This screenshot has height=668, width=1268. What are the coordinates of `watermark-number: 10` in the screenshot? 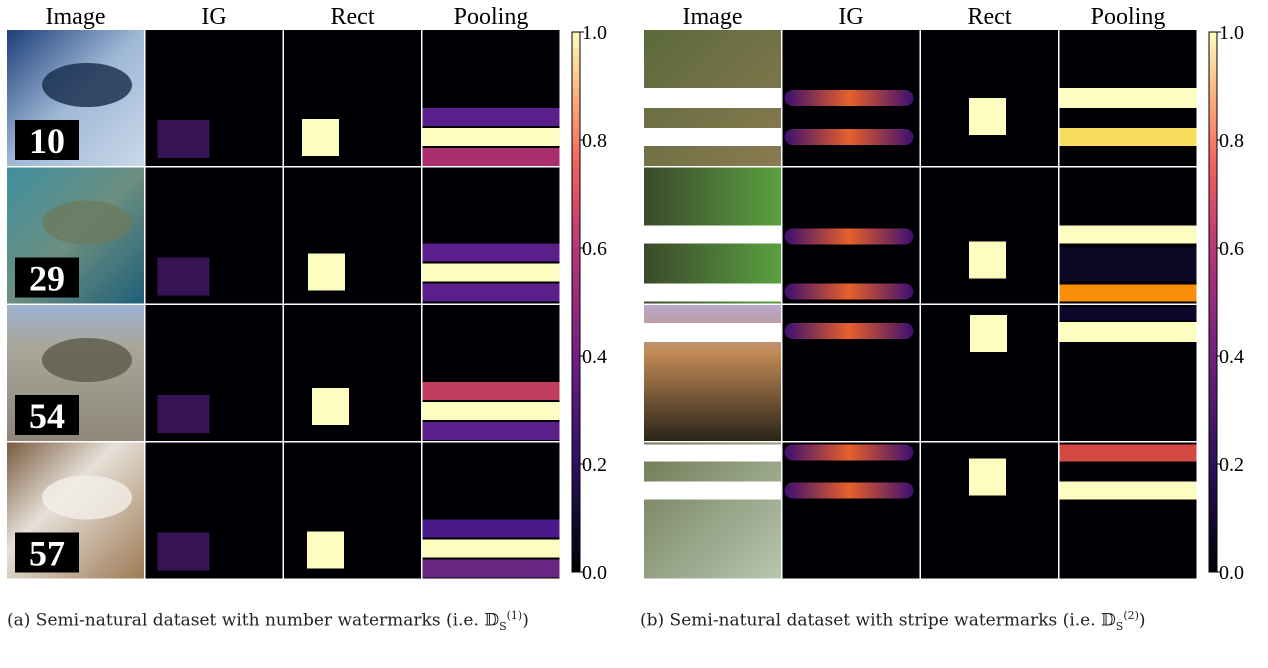 It's located at (47, 141).